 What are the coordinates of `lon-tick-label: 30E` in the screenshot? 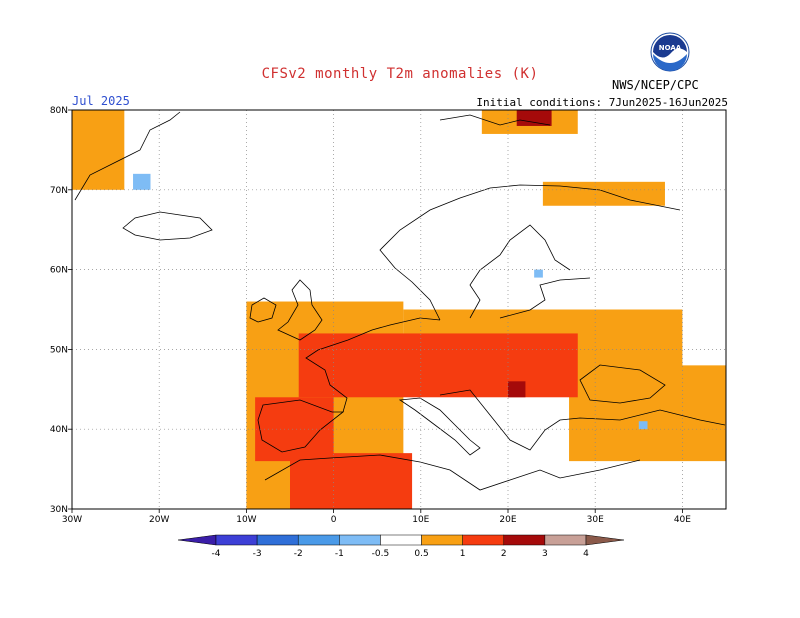 It's located at (595, 520).